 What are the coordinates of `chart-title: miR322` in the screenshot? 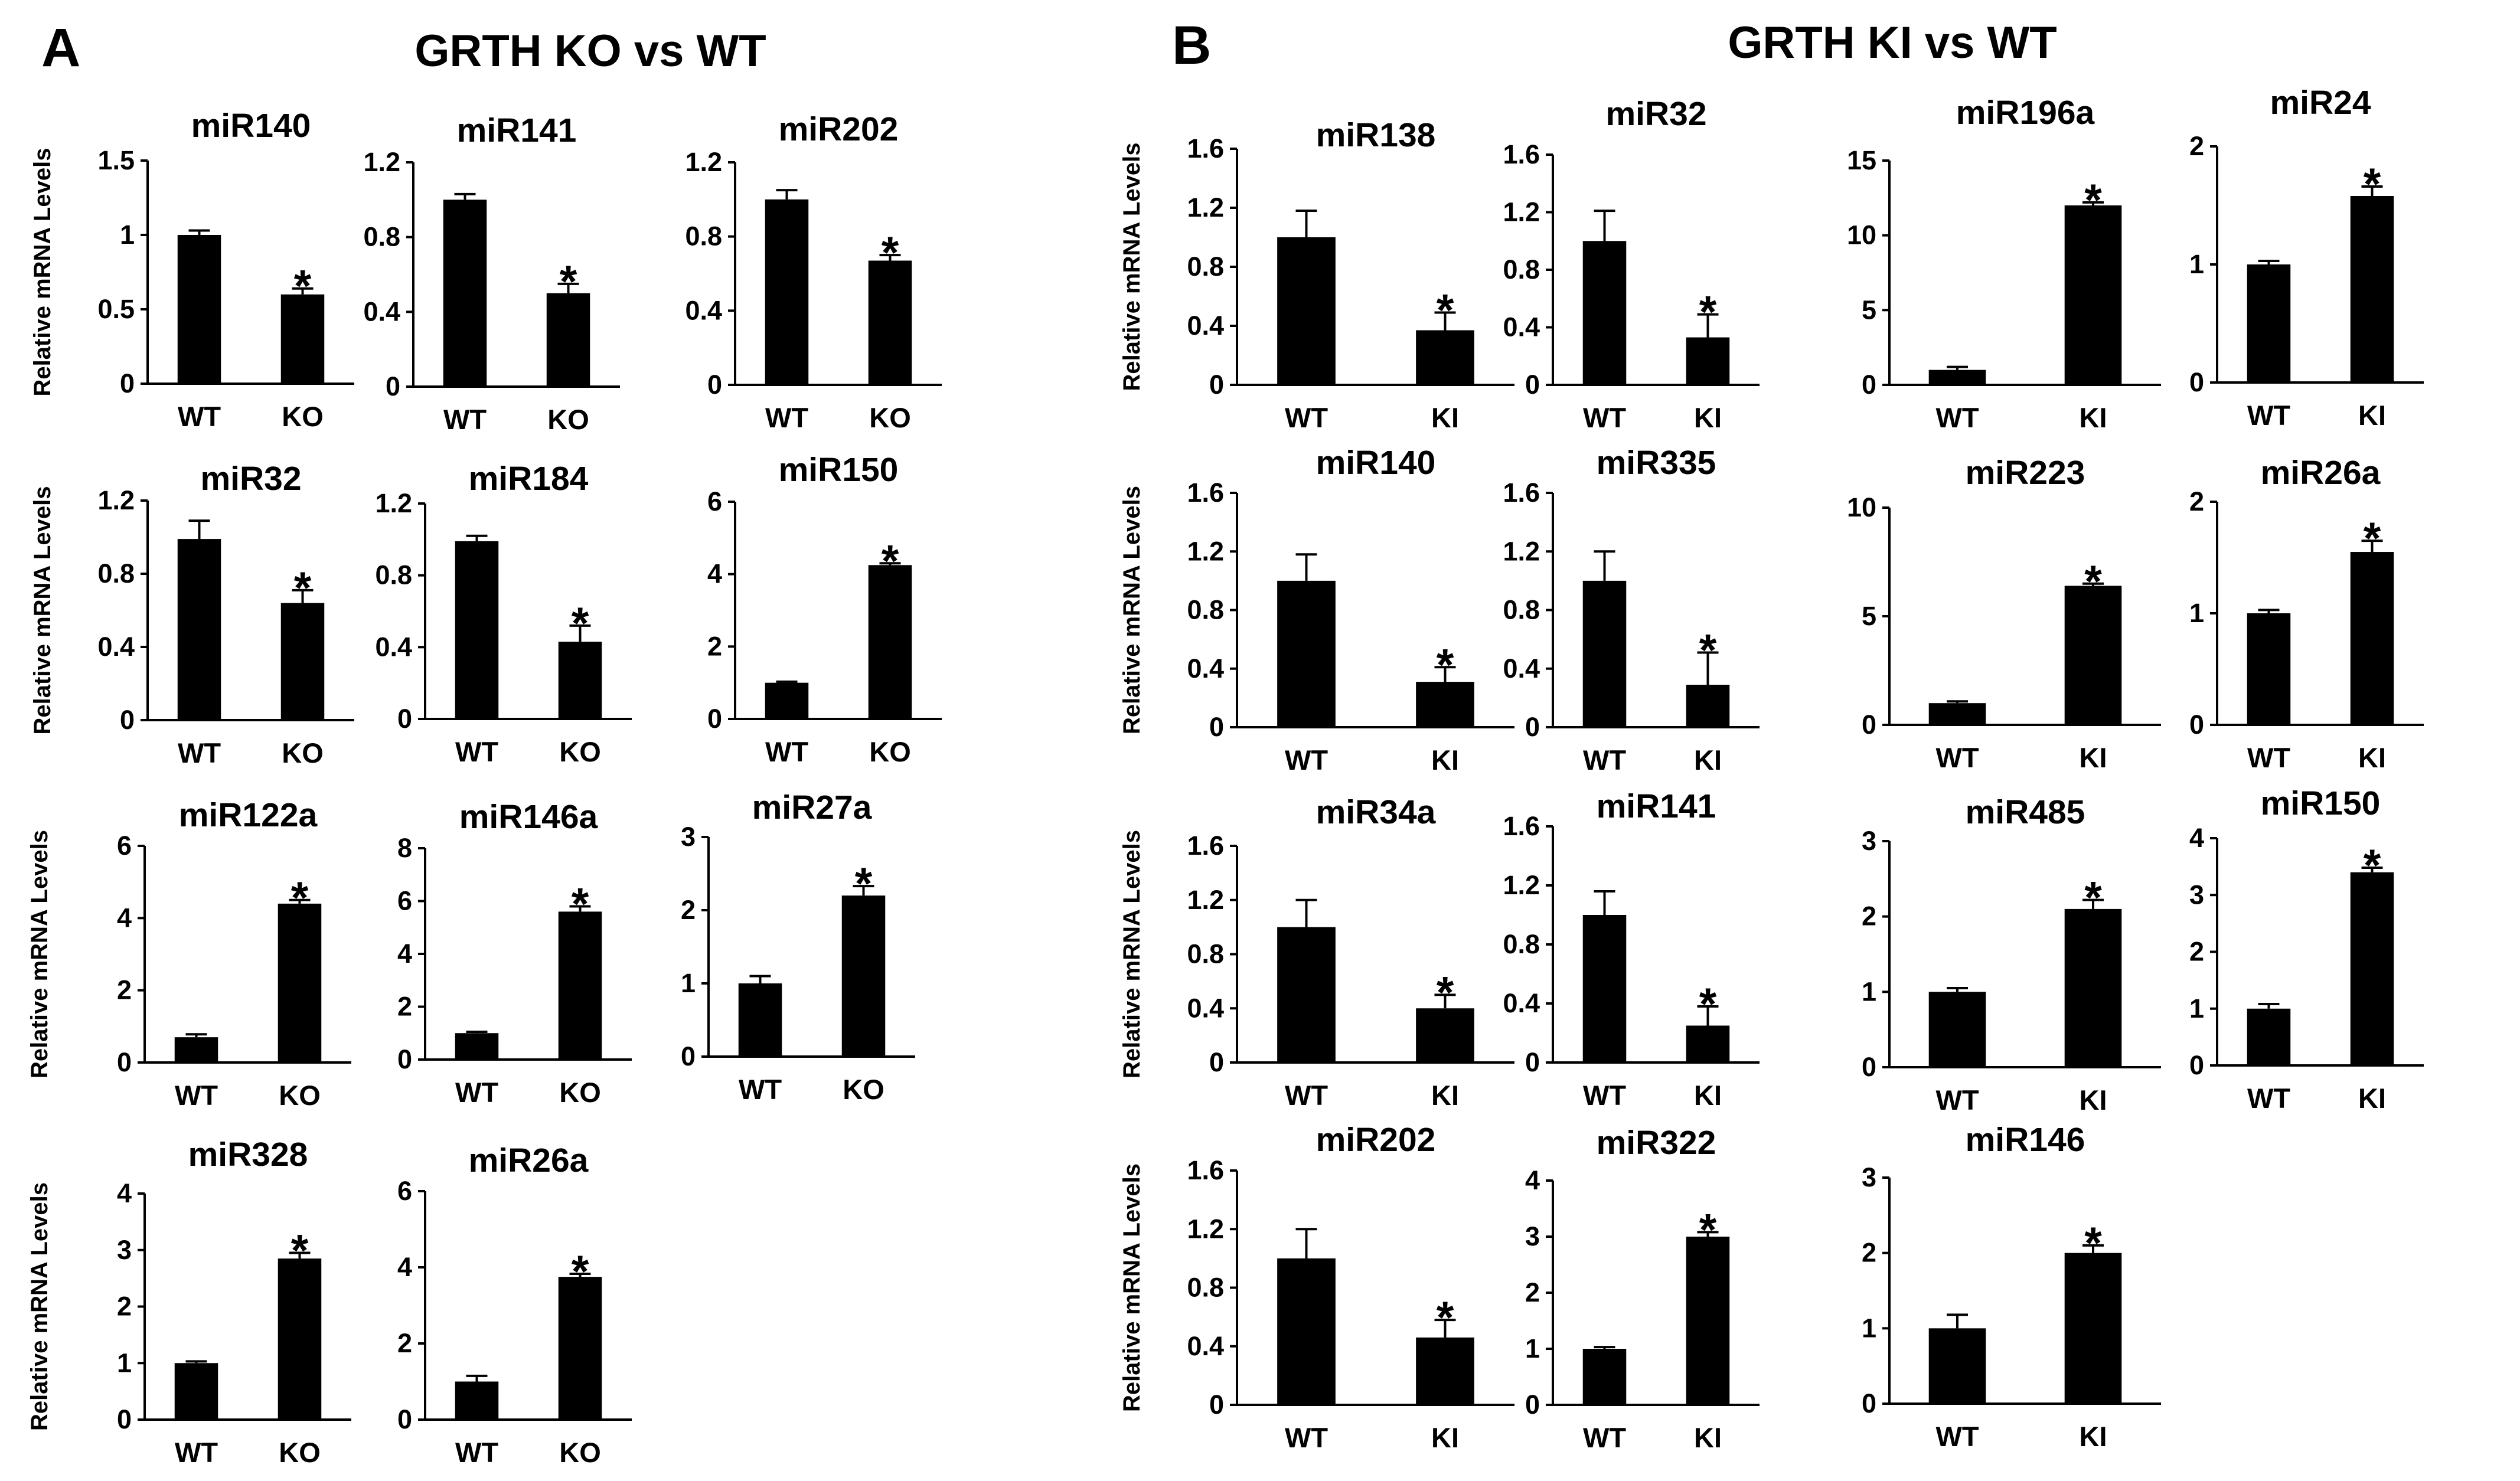 It's located at (1656, 1143).